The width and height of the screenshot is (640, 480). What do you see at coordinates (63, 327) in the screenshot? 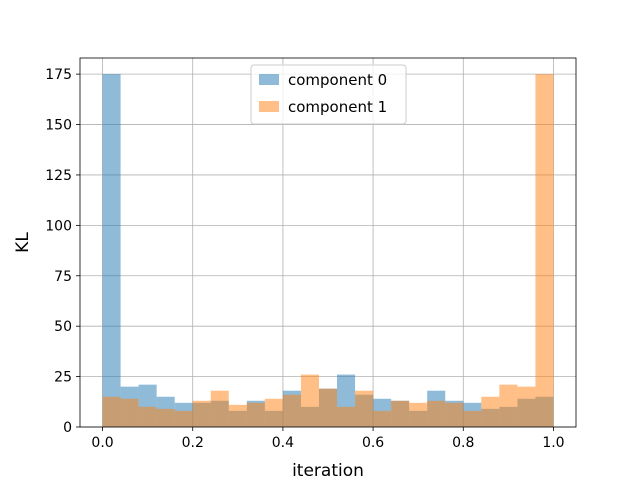
I see `y-tick-label: 50` at bounding box center [63, 327].